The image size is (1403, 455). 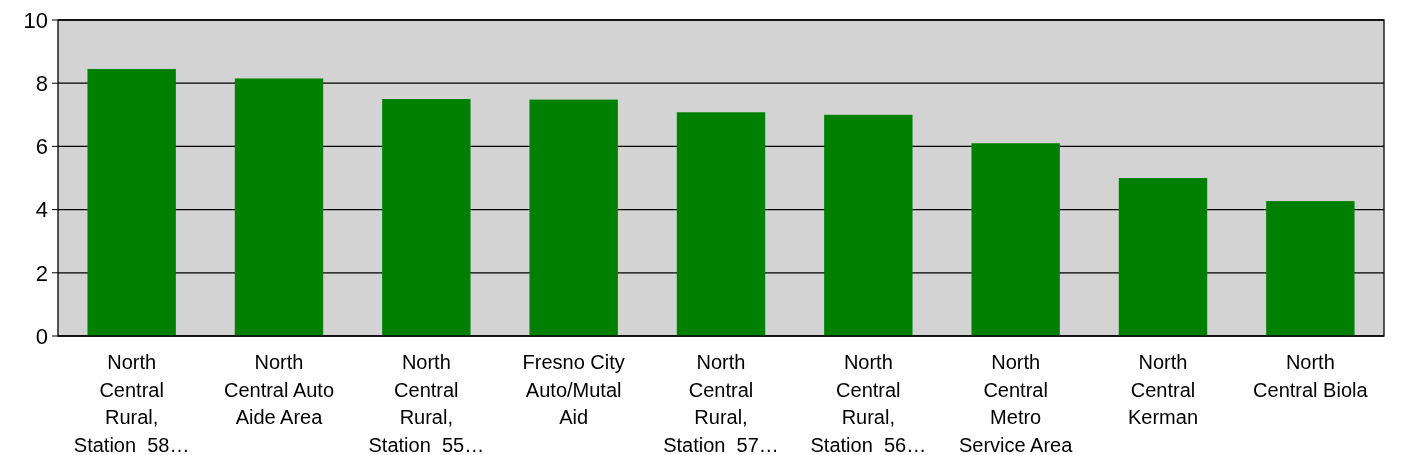 What do you see at coordinates (1016, 403) in the screenshot?
I see `x-tick-label: North Central Metro Service Area` at bounding box center [1016, 403].